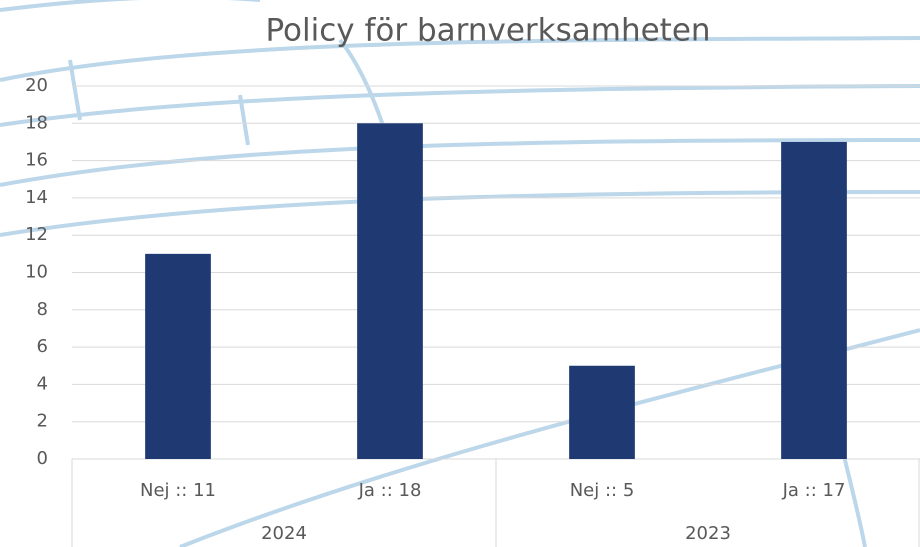  Describe the element at coordinates (42, 383) in the screenshot. I see `y-tick-label: 4` at that location.